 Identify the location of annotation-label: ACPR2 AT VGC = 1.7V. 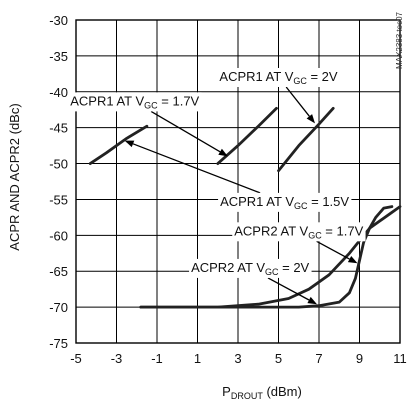
(298, 231).